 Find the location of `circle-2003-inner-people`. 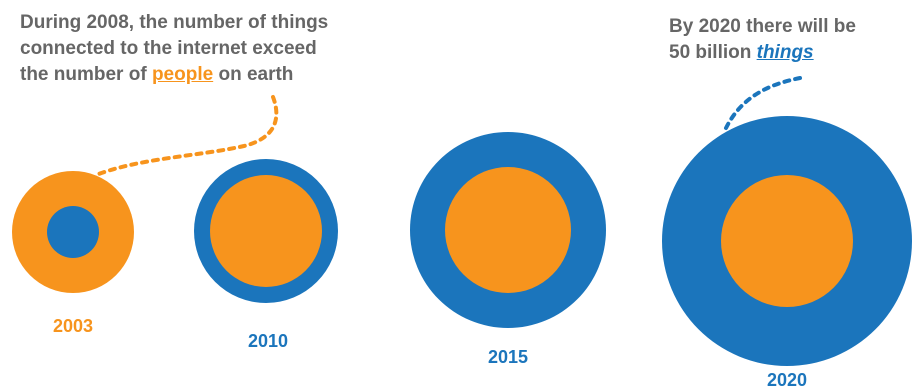

circle-2003-inner-people is located at coordinates (73, 232).